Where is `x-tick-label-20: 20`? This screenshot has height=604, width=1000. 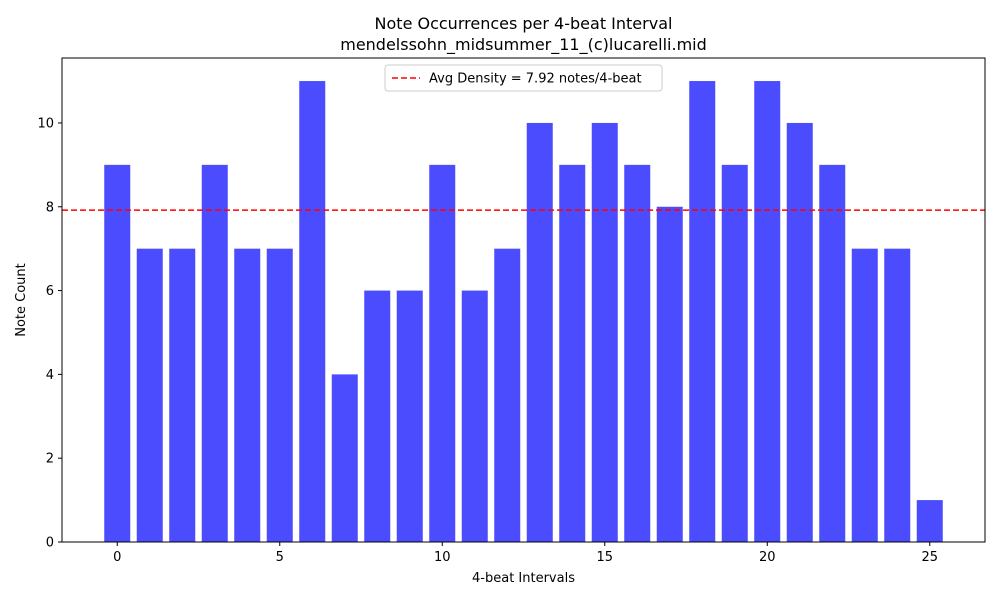
x-tick-label-20: 20 is located at coordinates (767, 557).